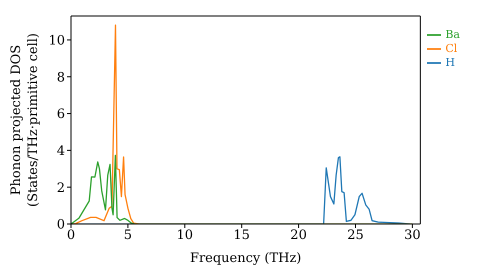 The width and height of the screenshot is (500, 280). I want to click on y-tick-label: 2, so click(60, 188).